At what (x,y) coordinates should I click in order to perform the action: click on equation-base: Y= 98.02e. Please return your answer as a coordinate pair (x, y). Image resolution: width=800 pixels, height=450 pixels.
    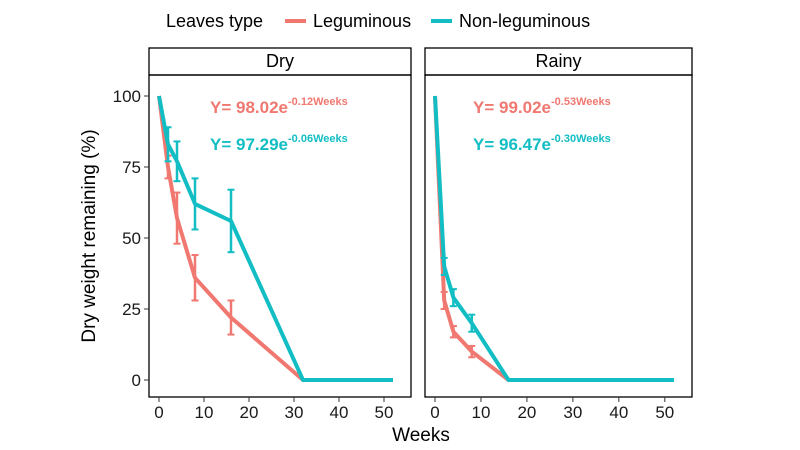
    Looking at the image, I should click on (249, 107).